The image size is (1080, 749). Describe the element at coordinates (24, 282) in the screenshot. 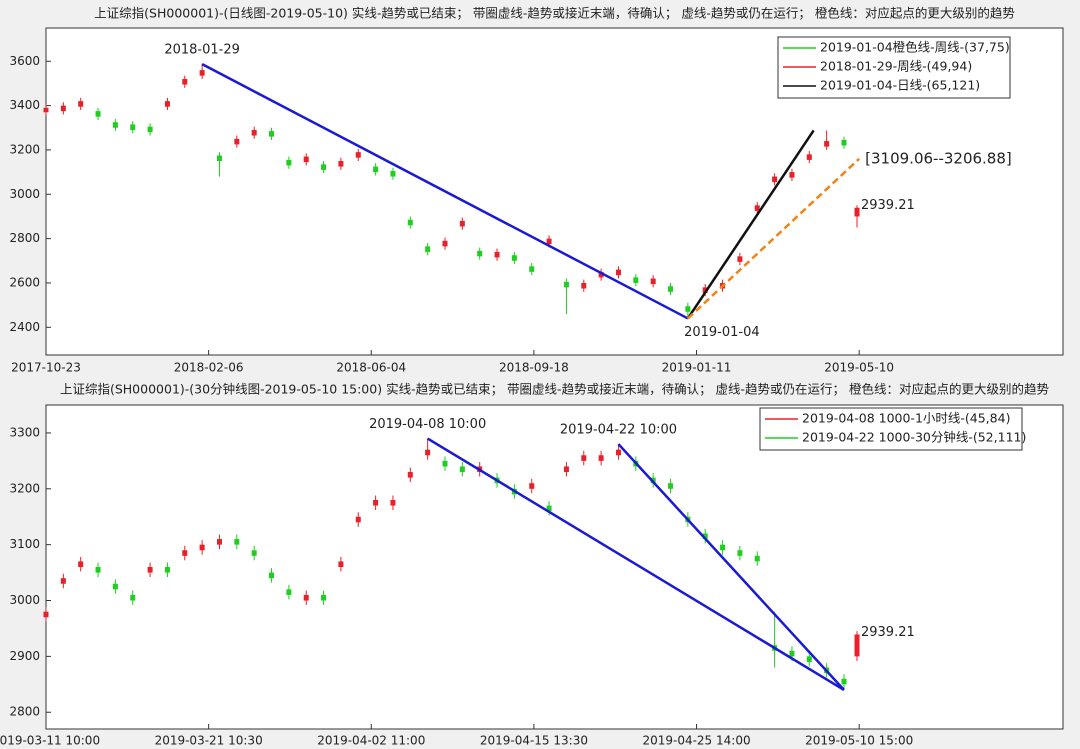

I see `y-tick-label: 2600` at that location.